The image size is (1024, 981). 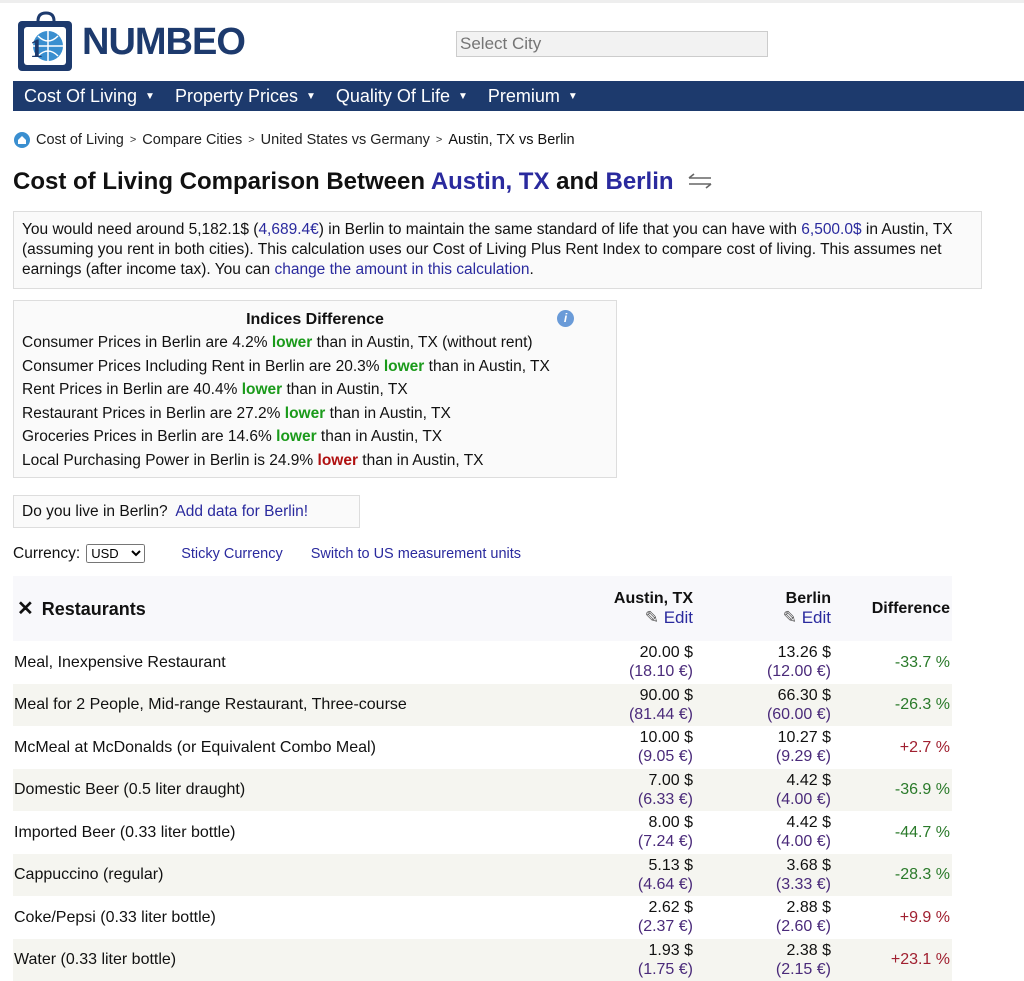 I want to click on city1-price: 8.00 $(7.24 €), so click(x=623, y=832).